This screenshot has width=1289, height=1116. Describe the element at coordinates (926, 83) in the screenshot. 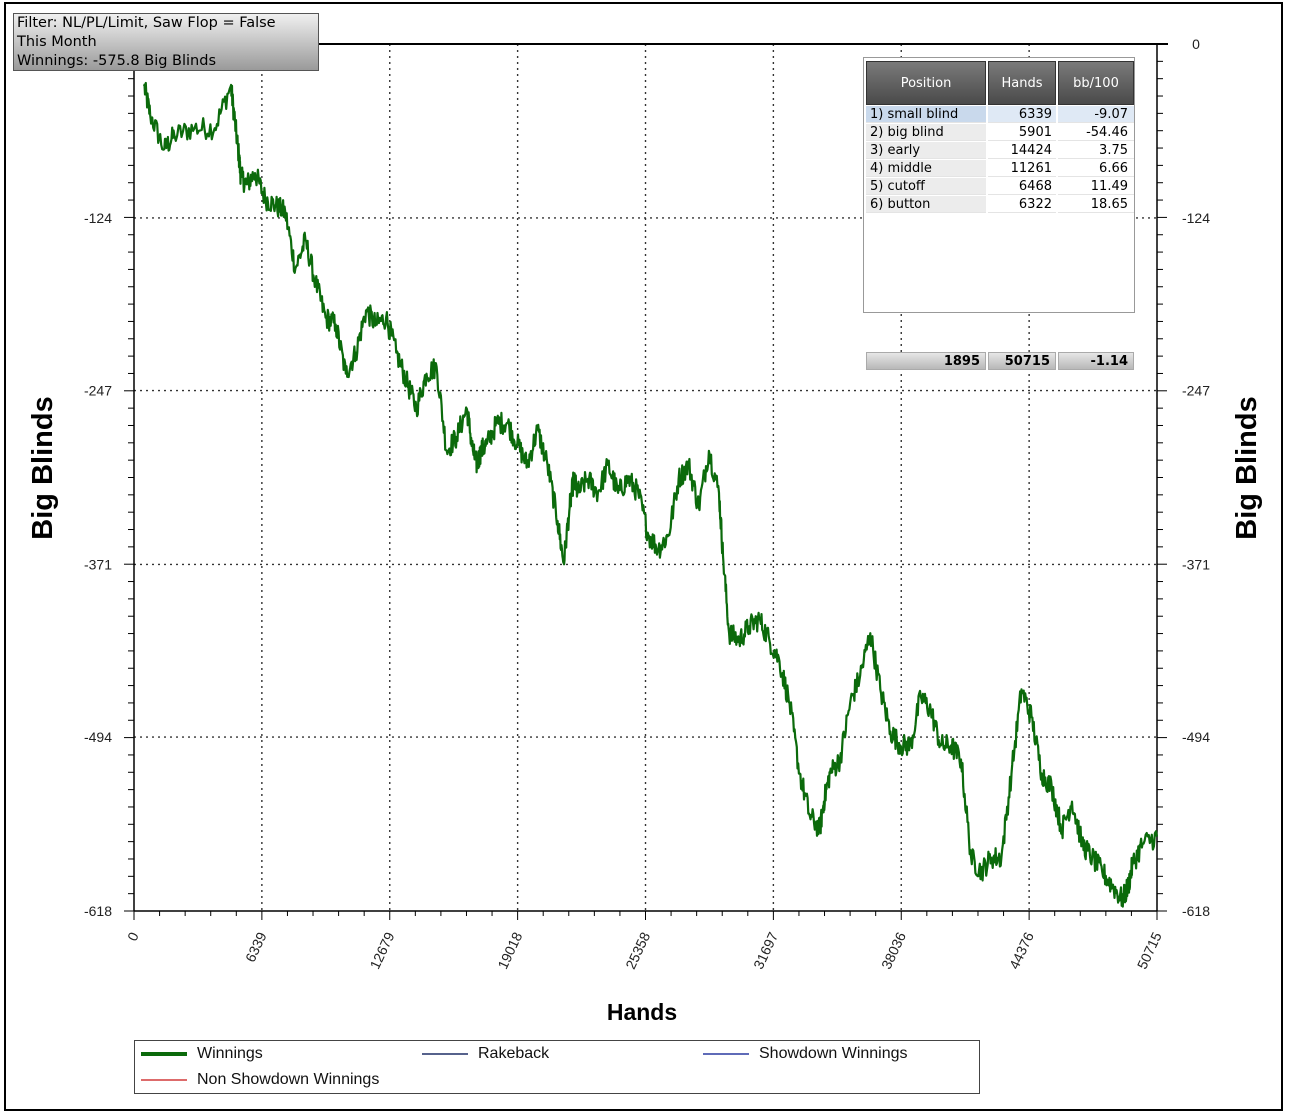

I see `column-header-position: Position` at that location.